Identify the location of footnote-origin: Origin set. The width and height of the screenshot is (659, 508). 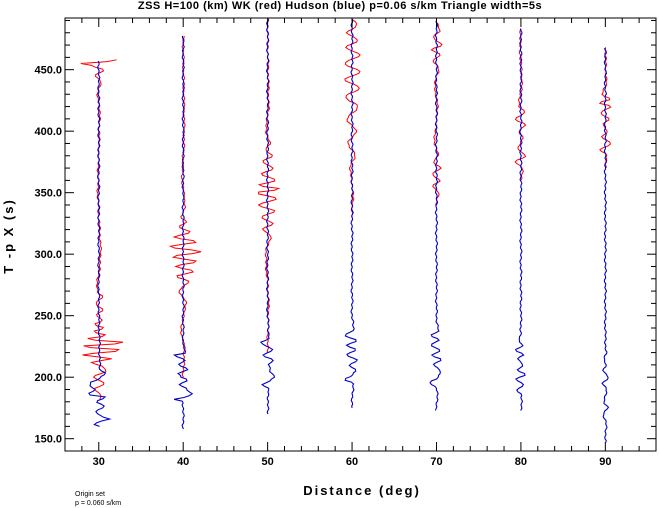
(90, 494).